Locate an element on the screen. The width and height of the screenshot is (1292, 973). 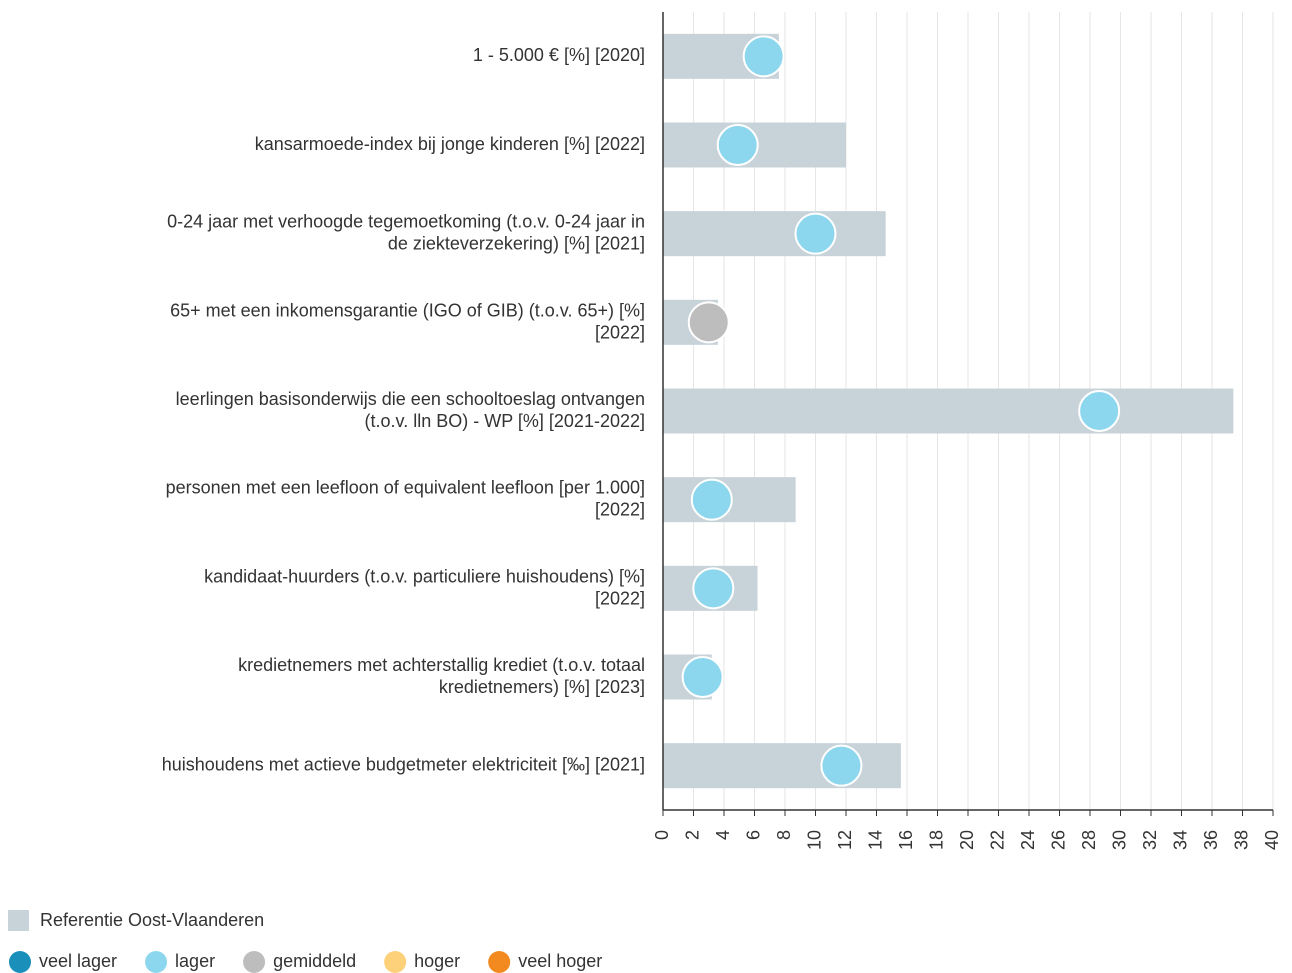
x-tick-label: 8 is located at coordinates (784, 835).